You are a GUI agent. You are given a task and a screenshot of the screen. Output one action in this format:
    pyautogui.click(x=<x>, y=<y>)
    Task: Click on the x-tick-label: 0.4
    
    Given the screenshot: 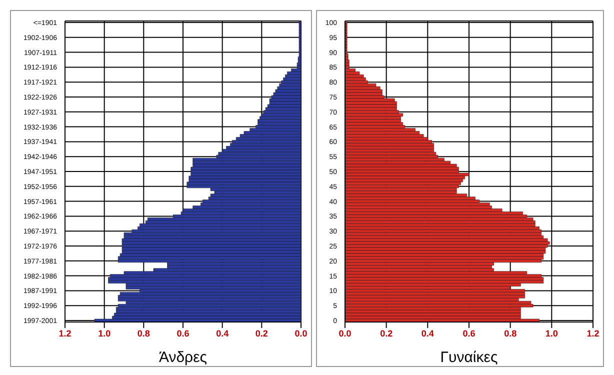 What is the action you would take?
    pyautogui.click(x=222, y=333)
    